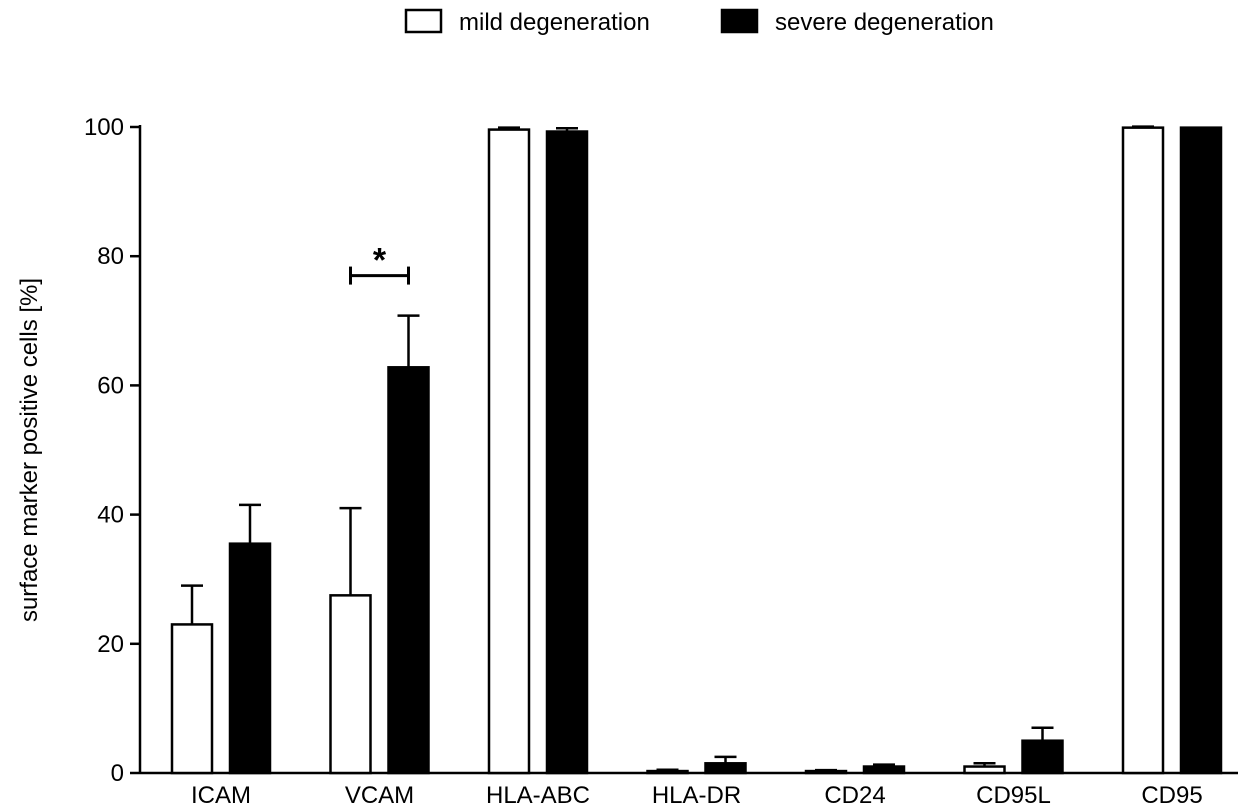 The width and height of the screenshot is (1238, 807). I want to click on legend-swatch-severe, so click(739, 21).